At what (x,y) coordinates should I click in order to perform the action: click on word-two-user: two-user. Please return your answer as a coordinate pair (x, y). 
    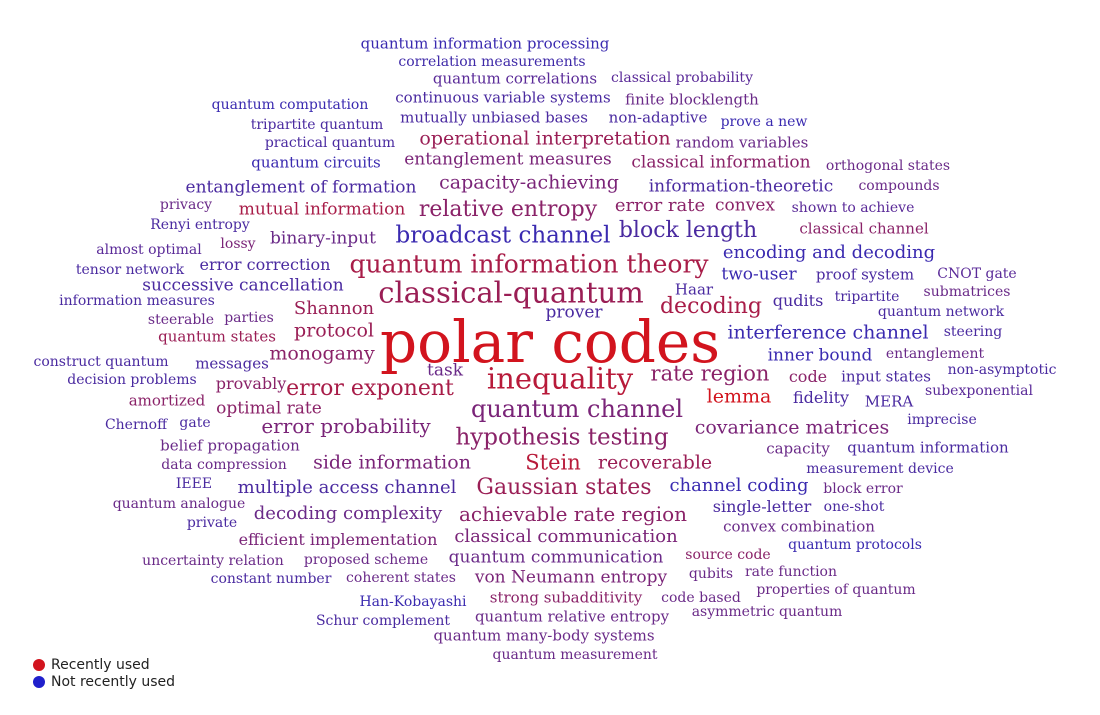
    Looking at the image, I should click on (759, 274).